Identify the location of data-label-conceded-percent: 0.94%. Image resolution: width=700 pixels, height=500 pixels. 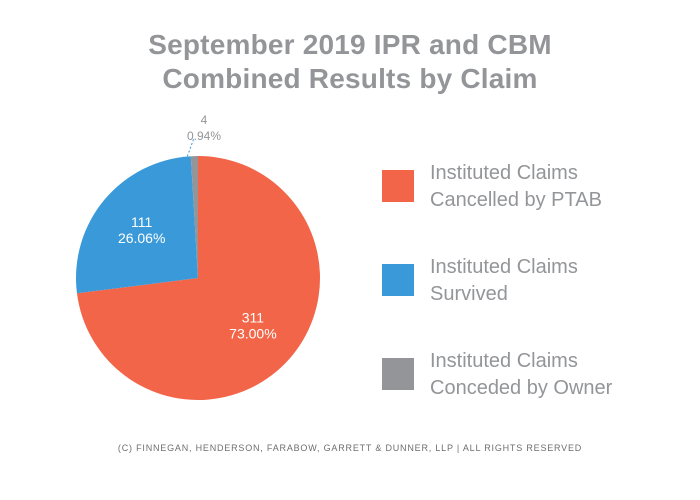
(204, 136).